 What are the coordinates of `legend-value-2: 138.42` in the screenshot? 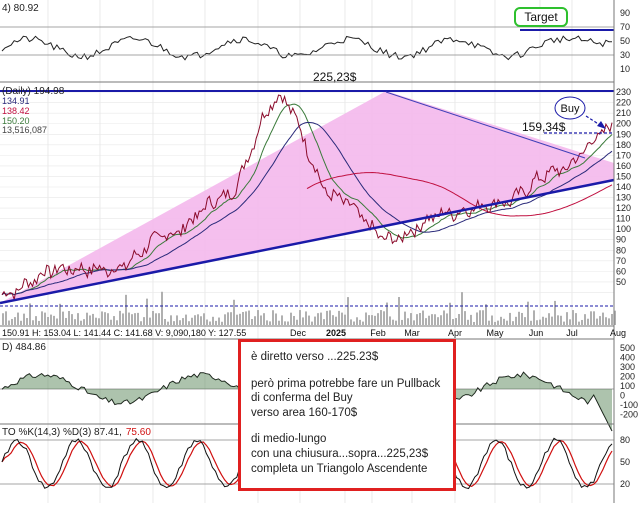 It's located at (16, 111).